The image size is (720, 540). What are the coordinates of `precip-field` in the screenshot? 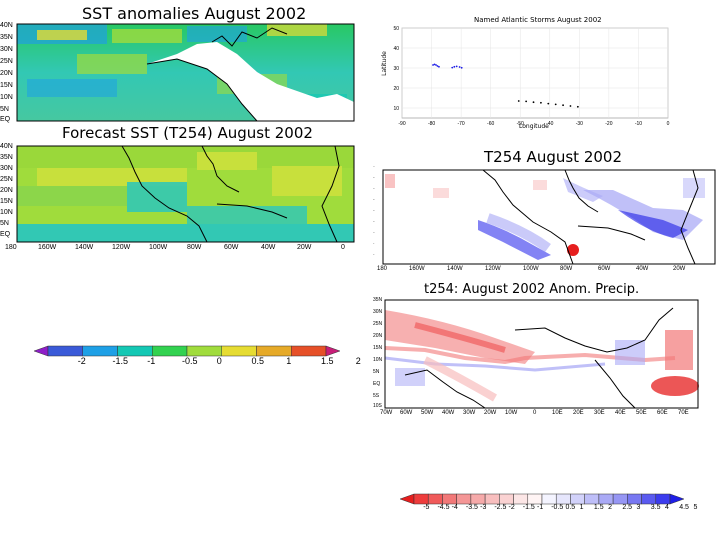 It's located at (541, 354).